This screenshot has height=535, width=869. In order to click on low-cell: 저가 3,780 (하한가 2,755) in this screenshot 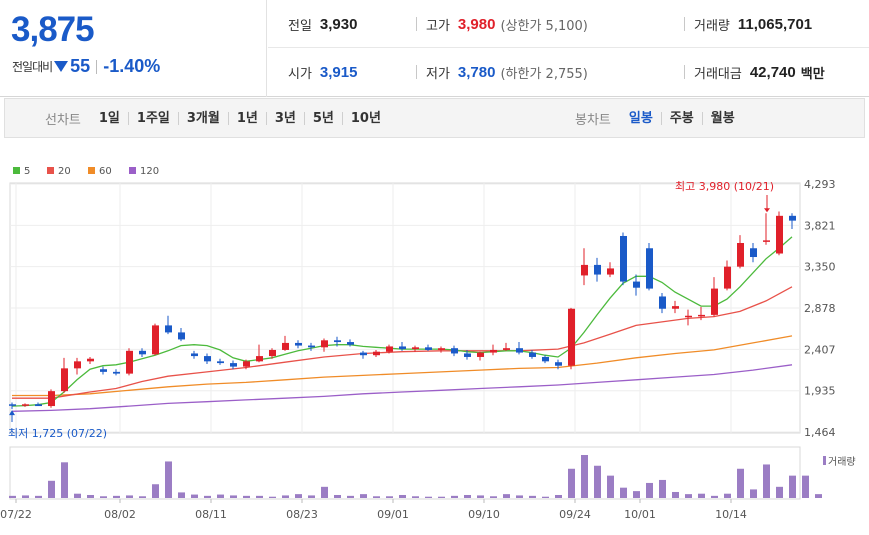, I will do `click(507, 72)`.